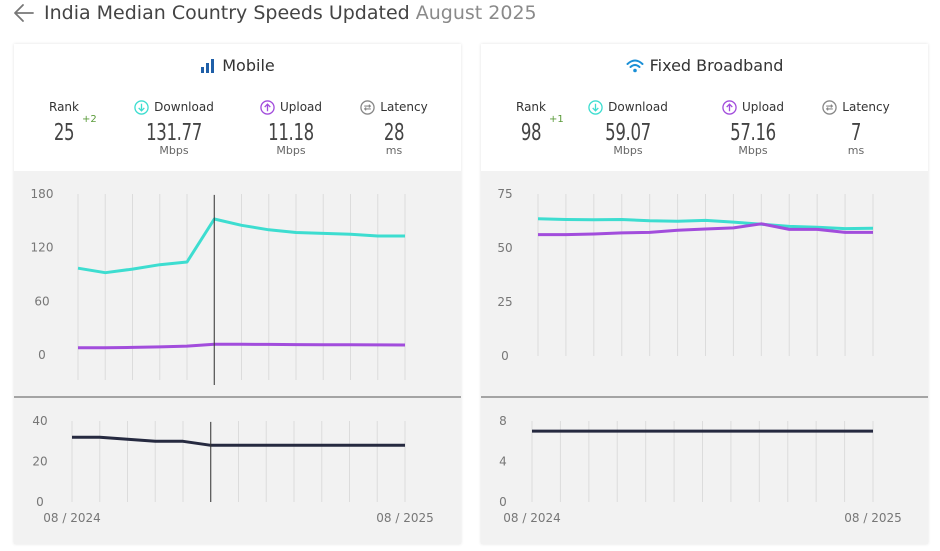  What do you see at coordinates (39, 421) in the screenshot?
I see `mobile-latency-y-tick-label: 40` at bounding box center [39, 421].